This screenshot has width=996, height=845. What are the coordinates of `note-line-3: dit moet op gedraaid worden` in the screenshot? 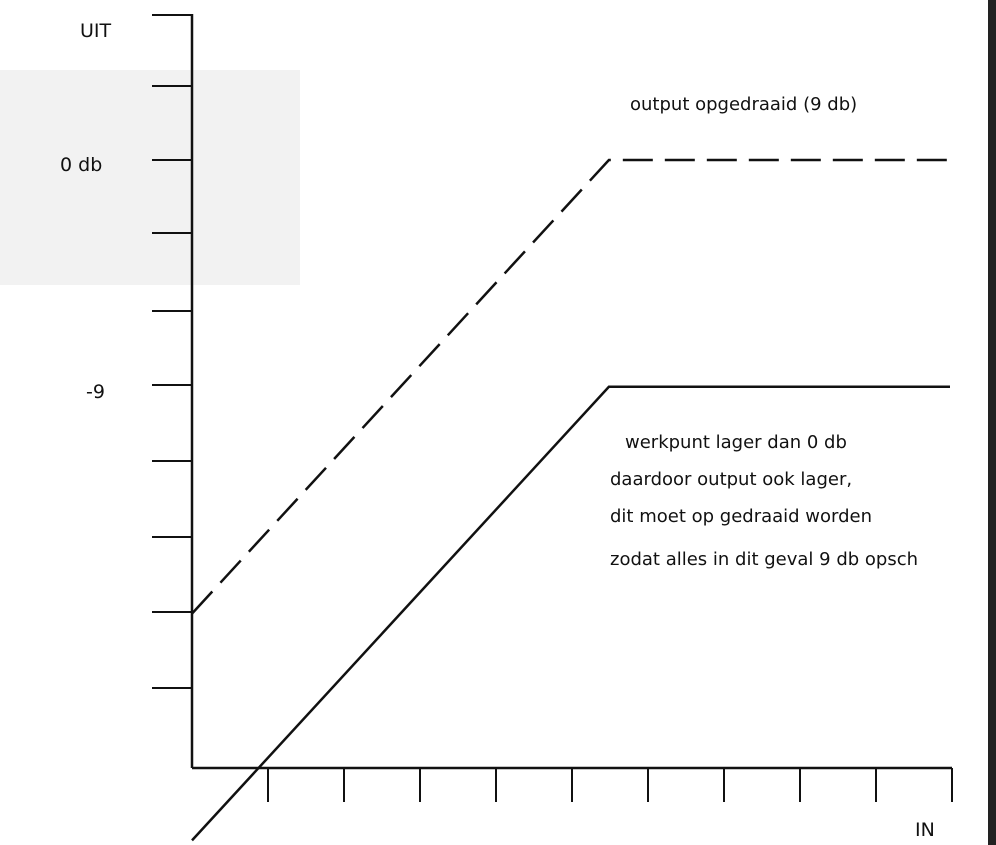 It's located at (741, 516).